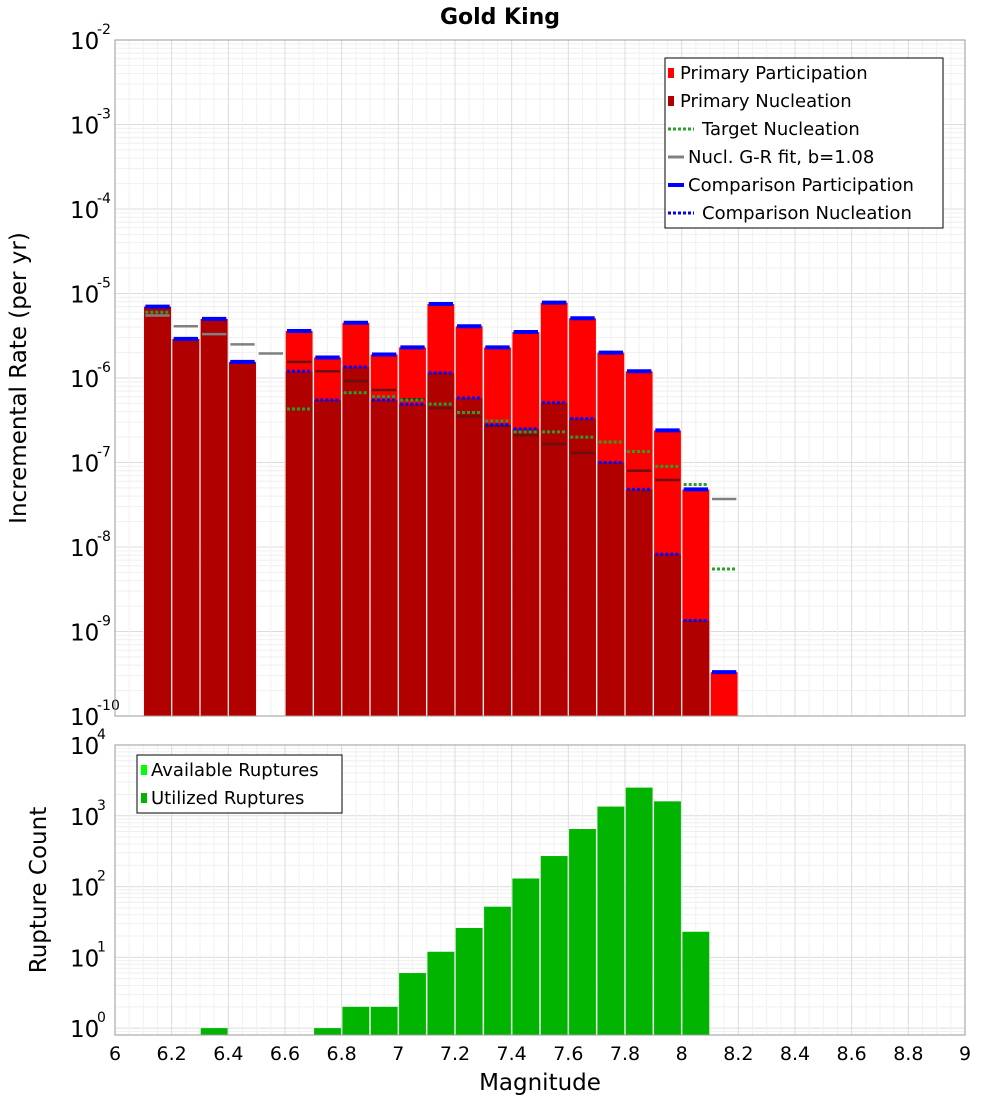  Describe the element at coordinates (228, 1054) in the screenshot. I see `x-tick-label: 6.4` at that location.